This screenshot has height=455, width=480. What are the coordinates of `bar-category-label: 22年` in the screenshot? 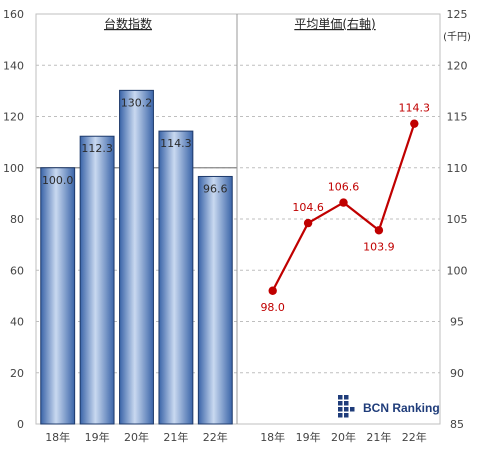 It's located at (215, 437).